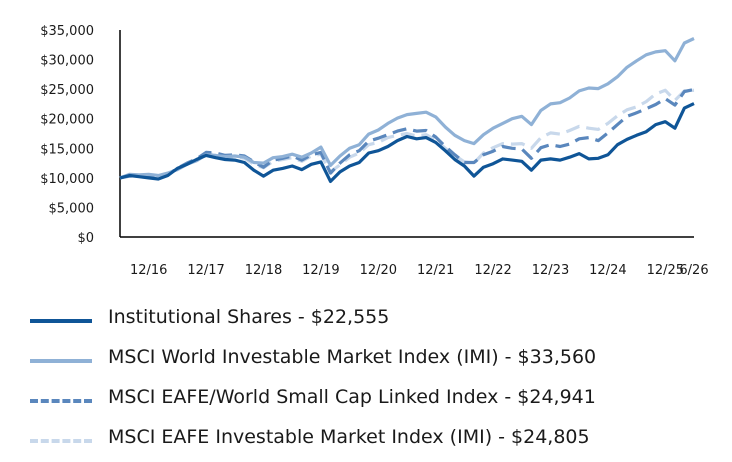  I want to click on x-tick-label: 12/24, so click(607, 270).